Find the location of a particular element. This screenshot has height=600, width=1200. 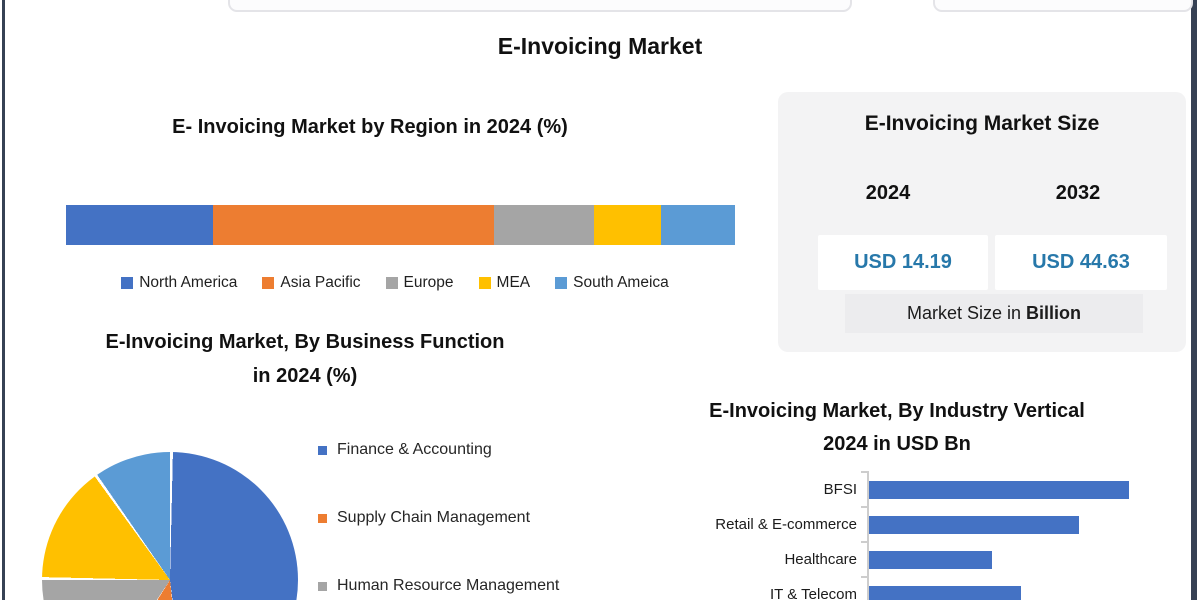

caption-prefix: Market Size in is located at coordinates (964, 313).